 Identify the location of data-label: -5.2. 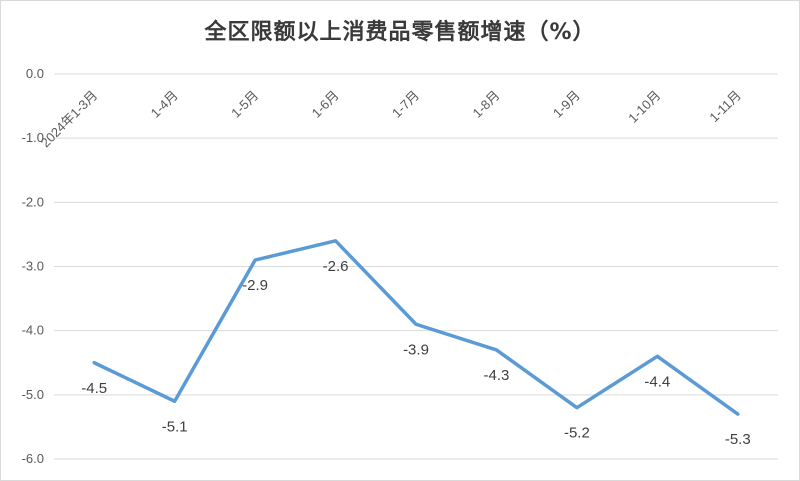
(577, 433).